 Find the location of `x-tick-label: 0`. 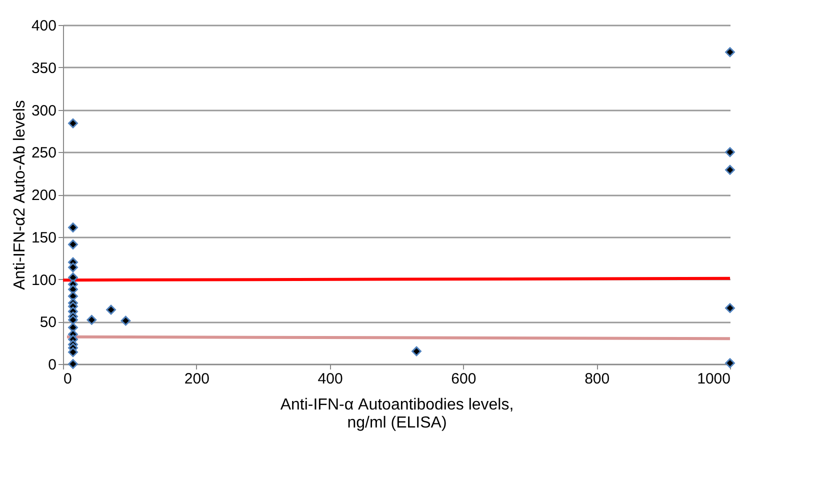

x-tick-label: 0 is located at coordinates (68, 379).